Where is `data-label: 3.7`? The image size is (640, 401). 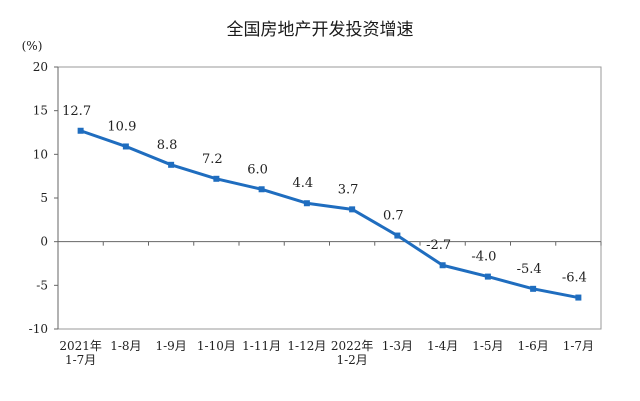 data-label: 3.7 is located at coordinates (348, 189).